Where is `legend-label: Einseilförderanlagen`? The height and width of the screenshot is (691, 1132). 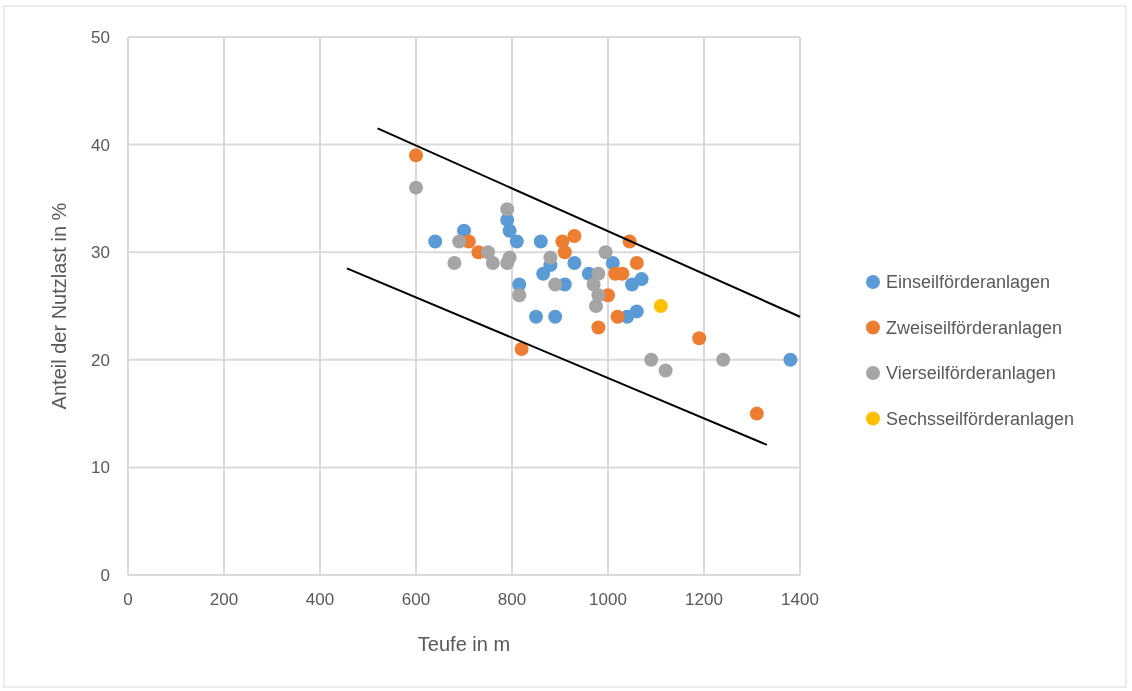 legend-label: Einseilförderanlagen is located at coordinates (968, 282).